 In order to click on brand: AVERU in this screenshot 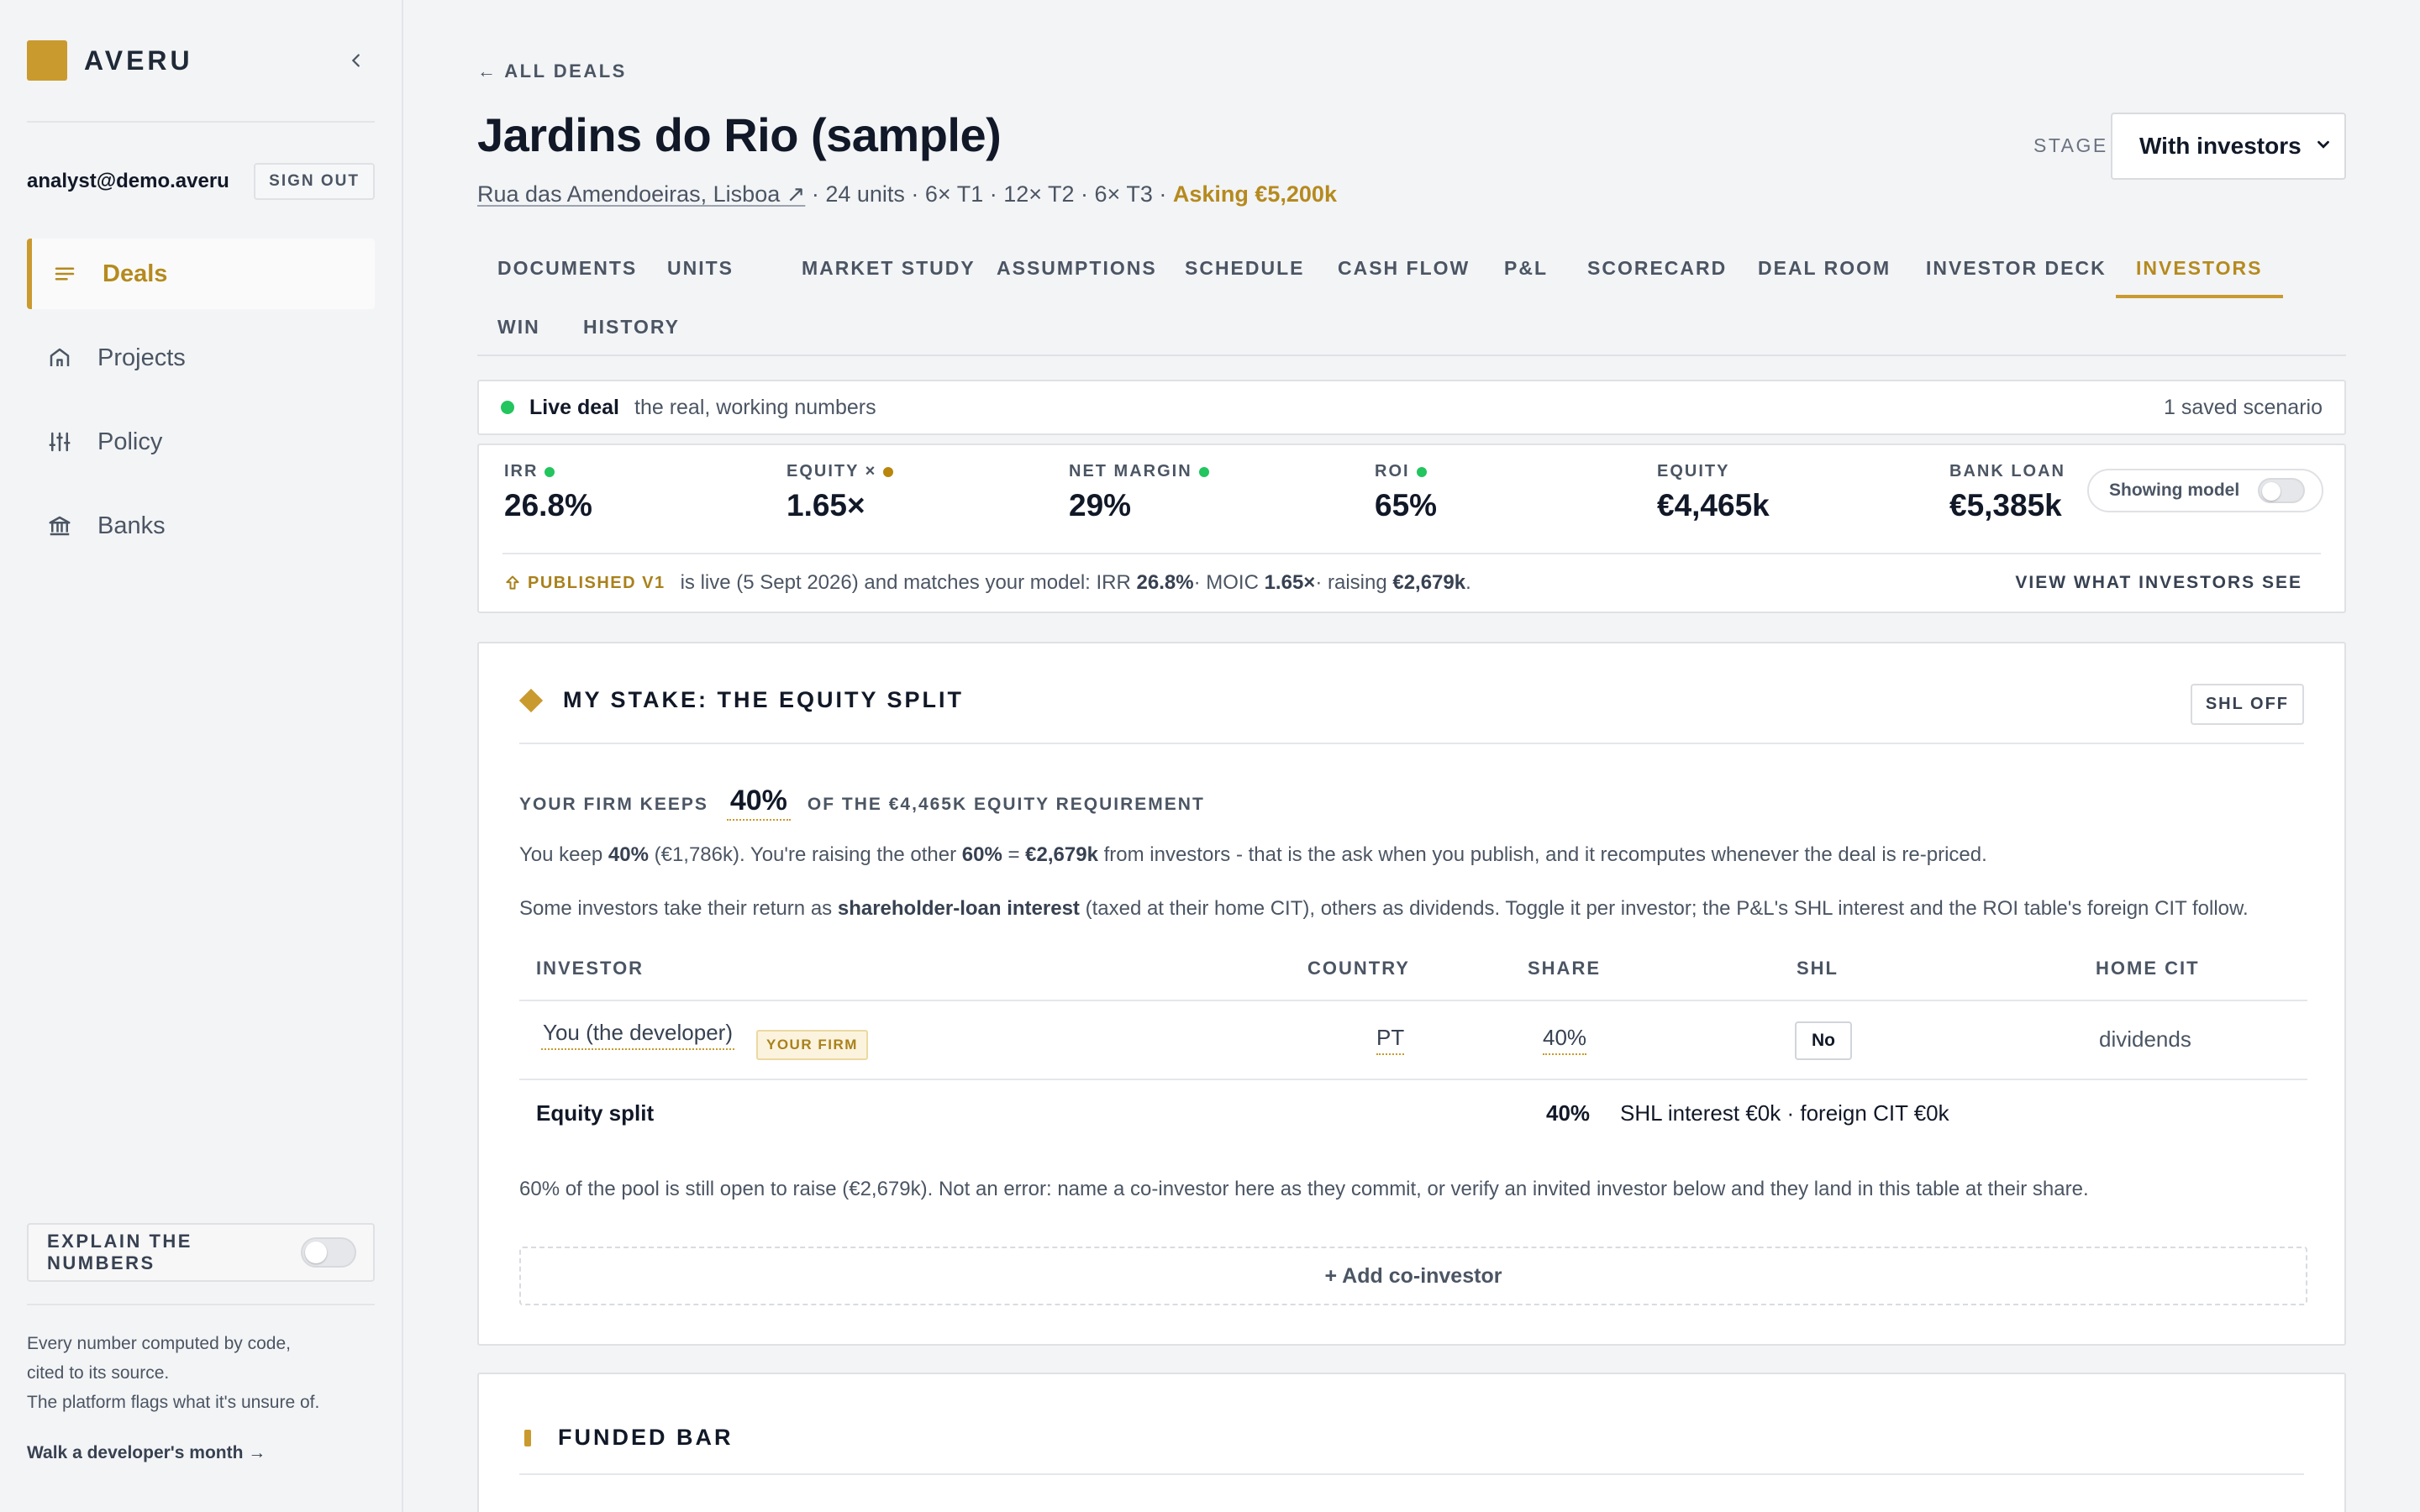, I will do `click(110, 60)`.